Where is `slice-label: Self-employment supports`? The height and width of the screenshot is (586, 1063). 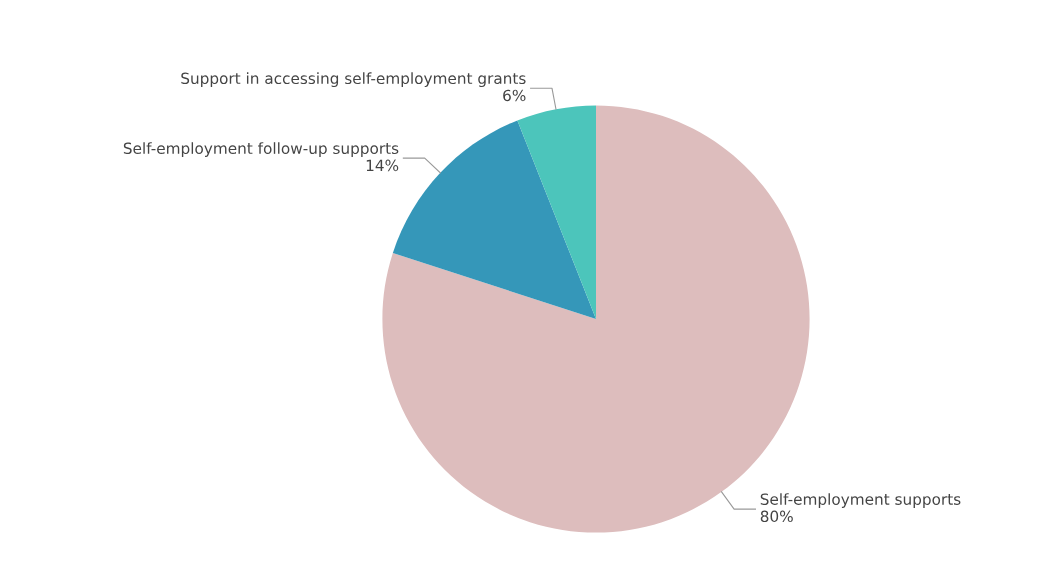 slice-label: Self-employment supports is located at coordinates (860, 500).